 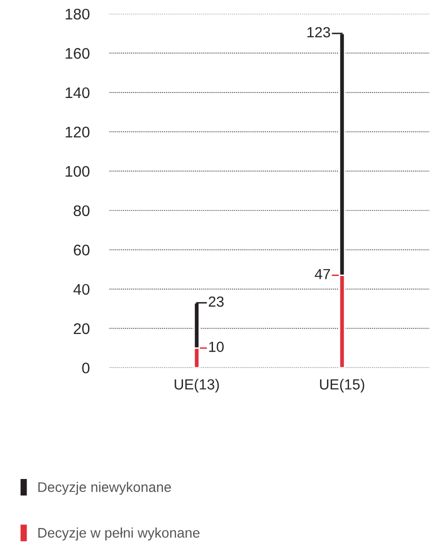 I want to click on y-tick-label: 120, so click(x=78, y=132).